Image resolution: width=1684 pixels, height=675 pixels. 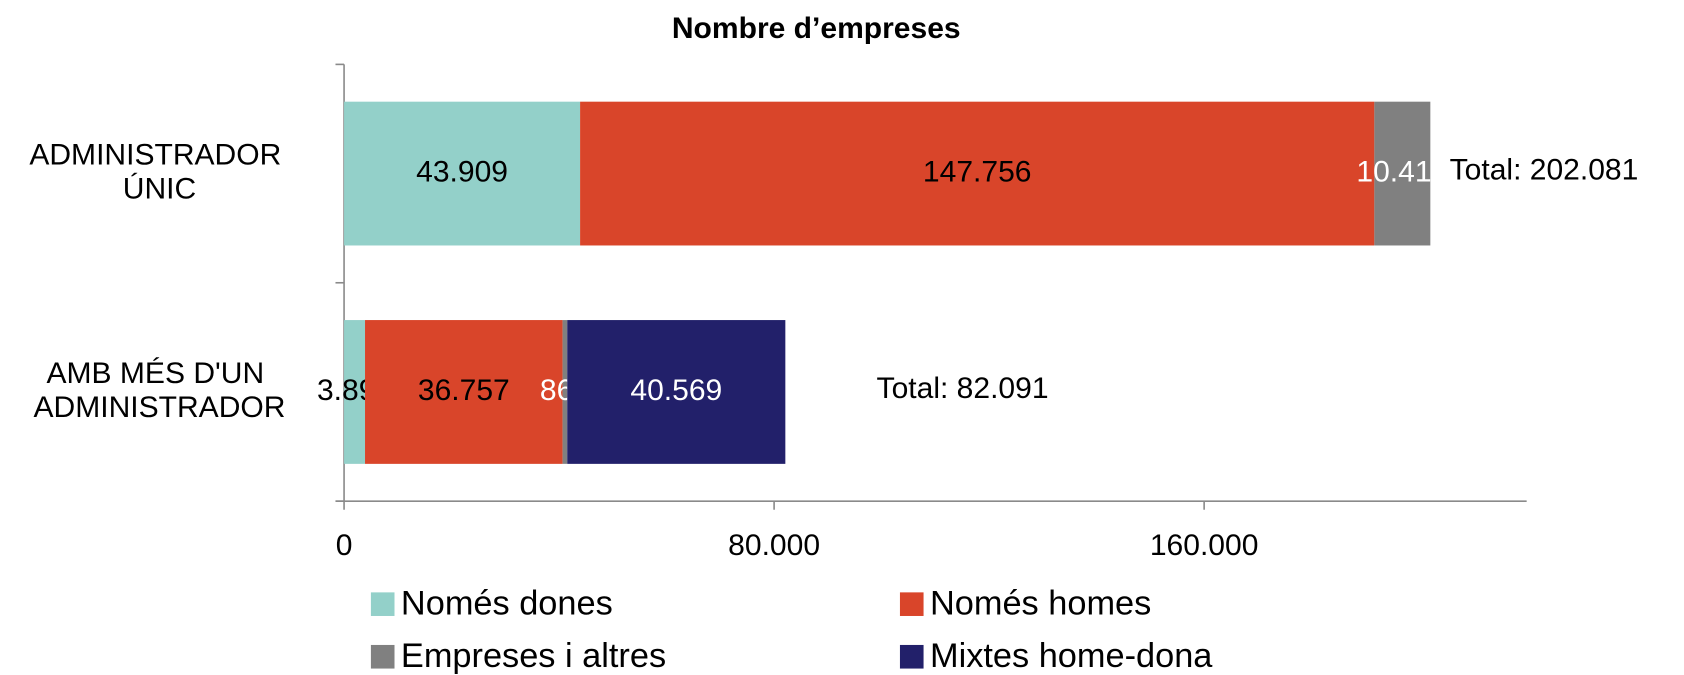 I want to click on value-label: 40.569, so click(x=676, y=390).